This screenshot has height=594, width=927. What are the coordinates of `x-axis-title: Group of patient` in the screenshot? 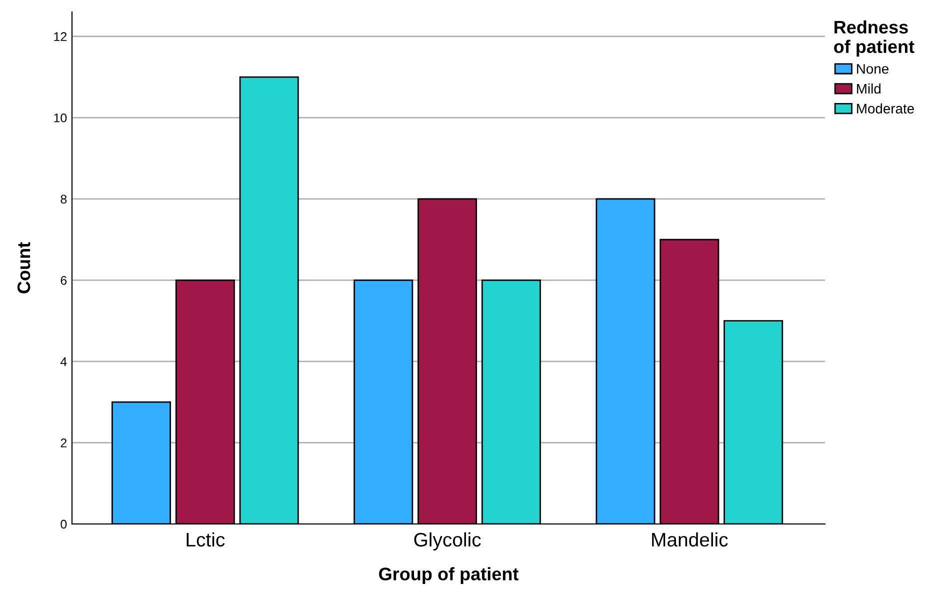 It's located at (448, 575).